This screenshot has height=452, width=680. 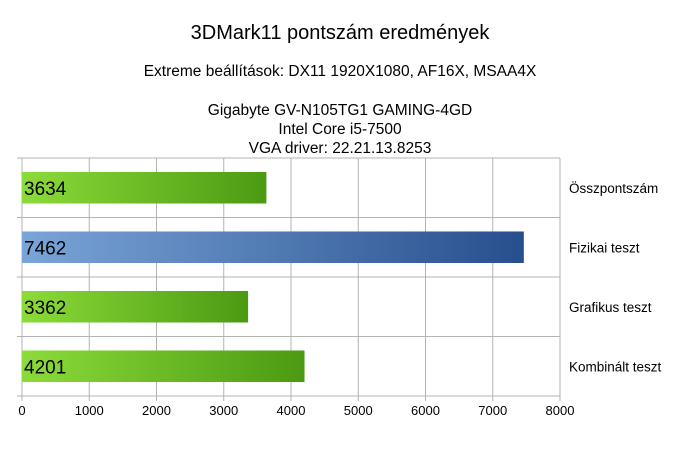 I want to click on data-label: 3634, so click(x=45, y=189).